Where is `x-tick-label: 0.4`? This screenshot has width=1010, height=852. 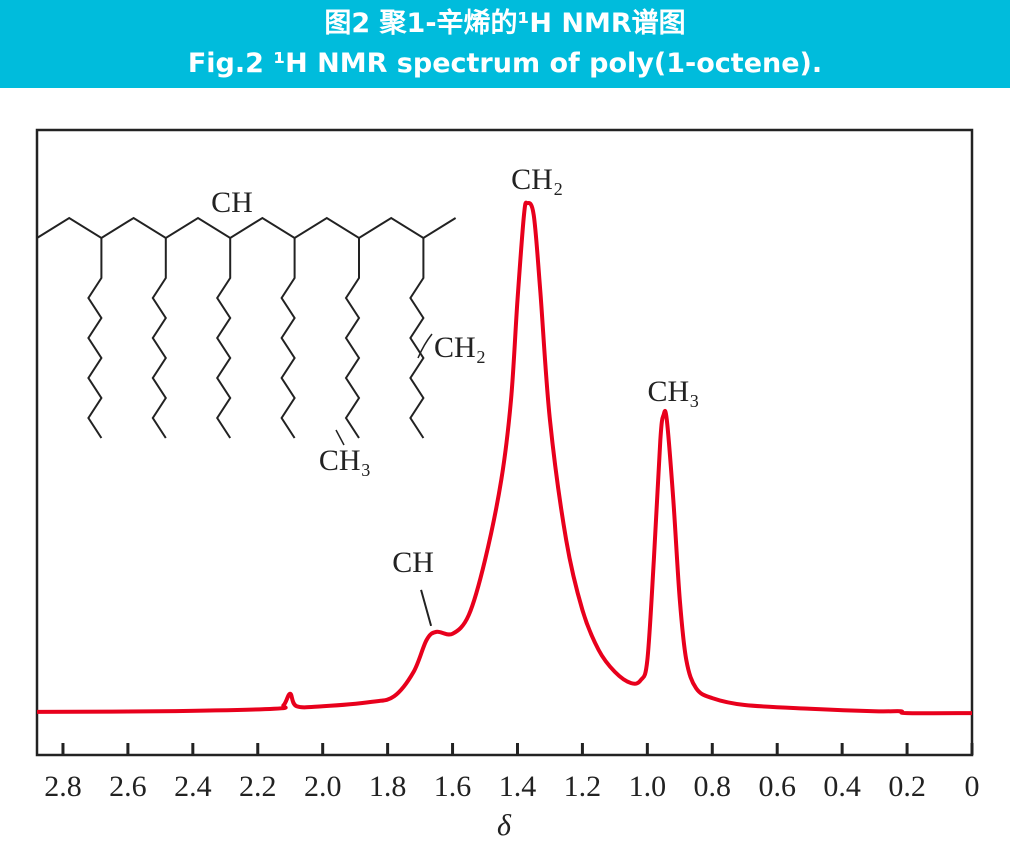 x-tick-label: 0.4 is located at coordinates (842, 786).